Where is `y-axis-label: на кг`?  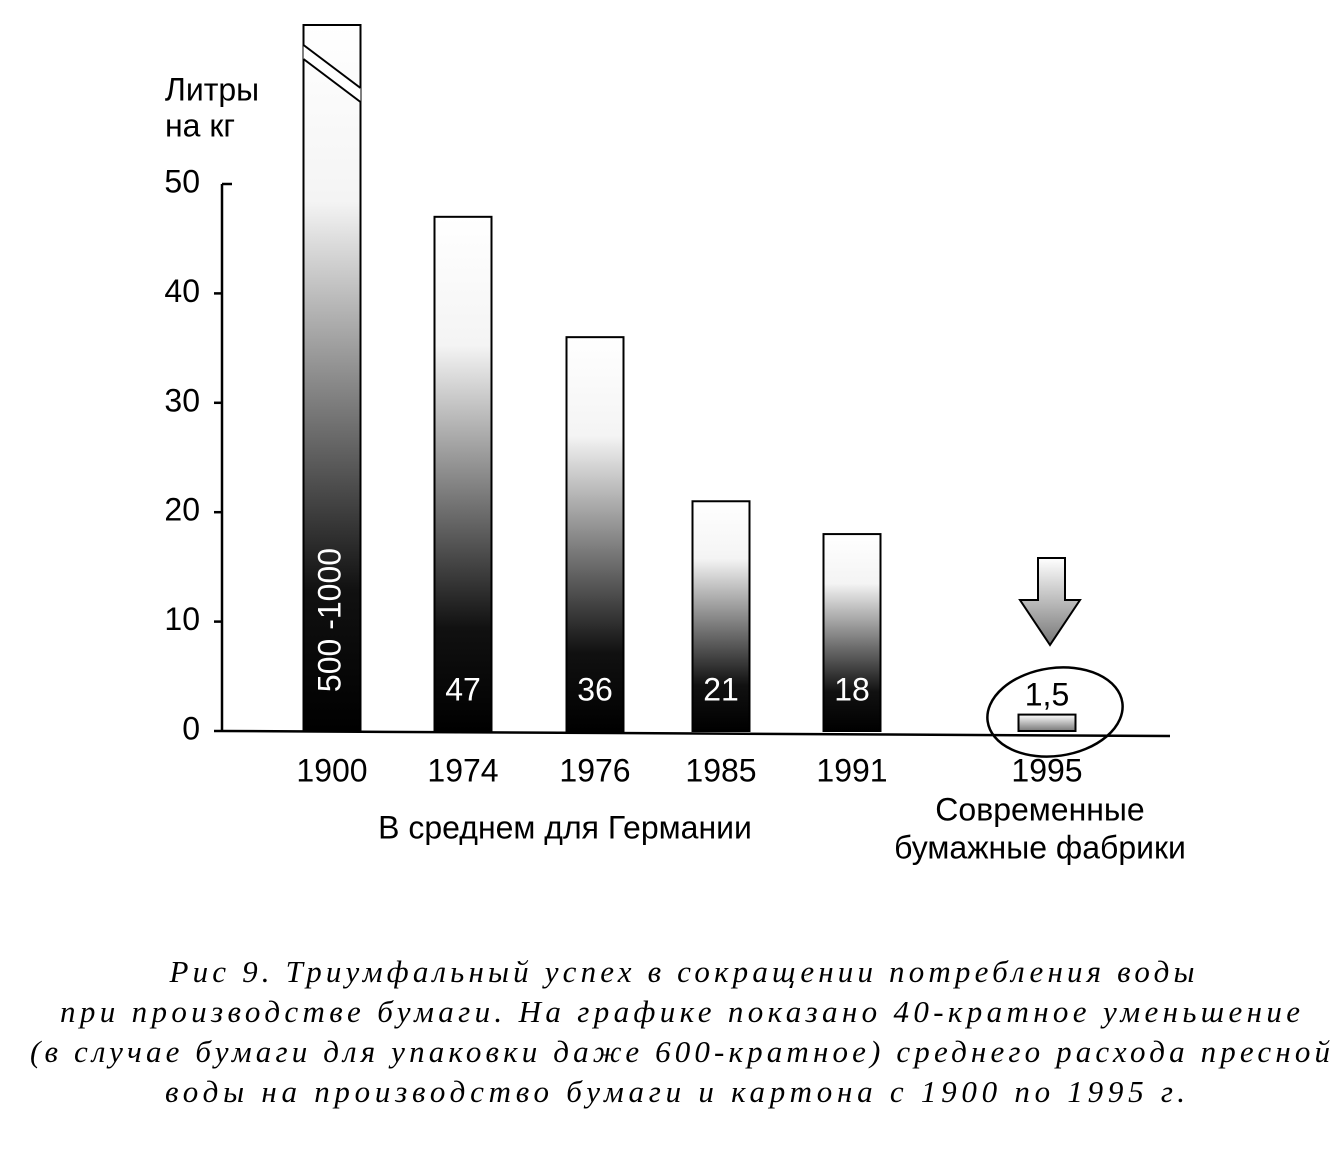 y-axis-label: на кг is located at coordinates (200, 125).